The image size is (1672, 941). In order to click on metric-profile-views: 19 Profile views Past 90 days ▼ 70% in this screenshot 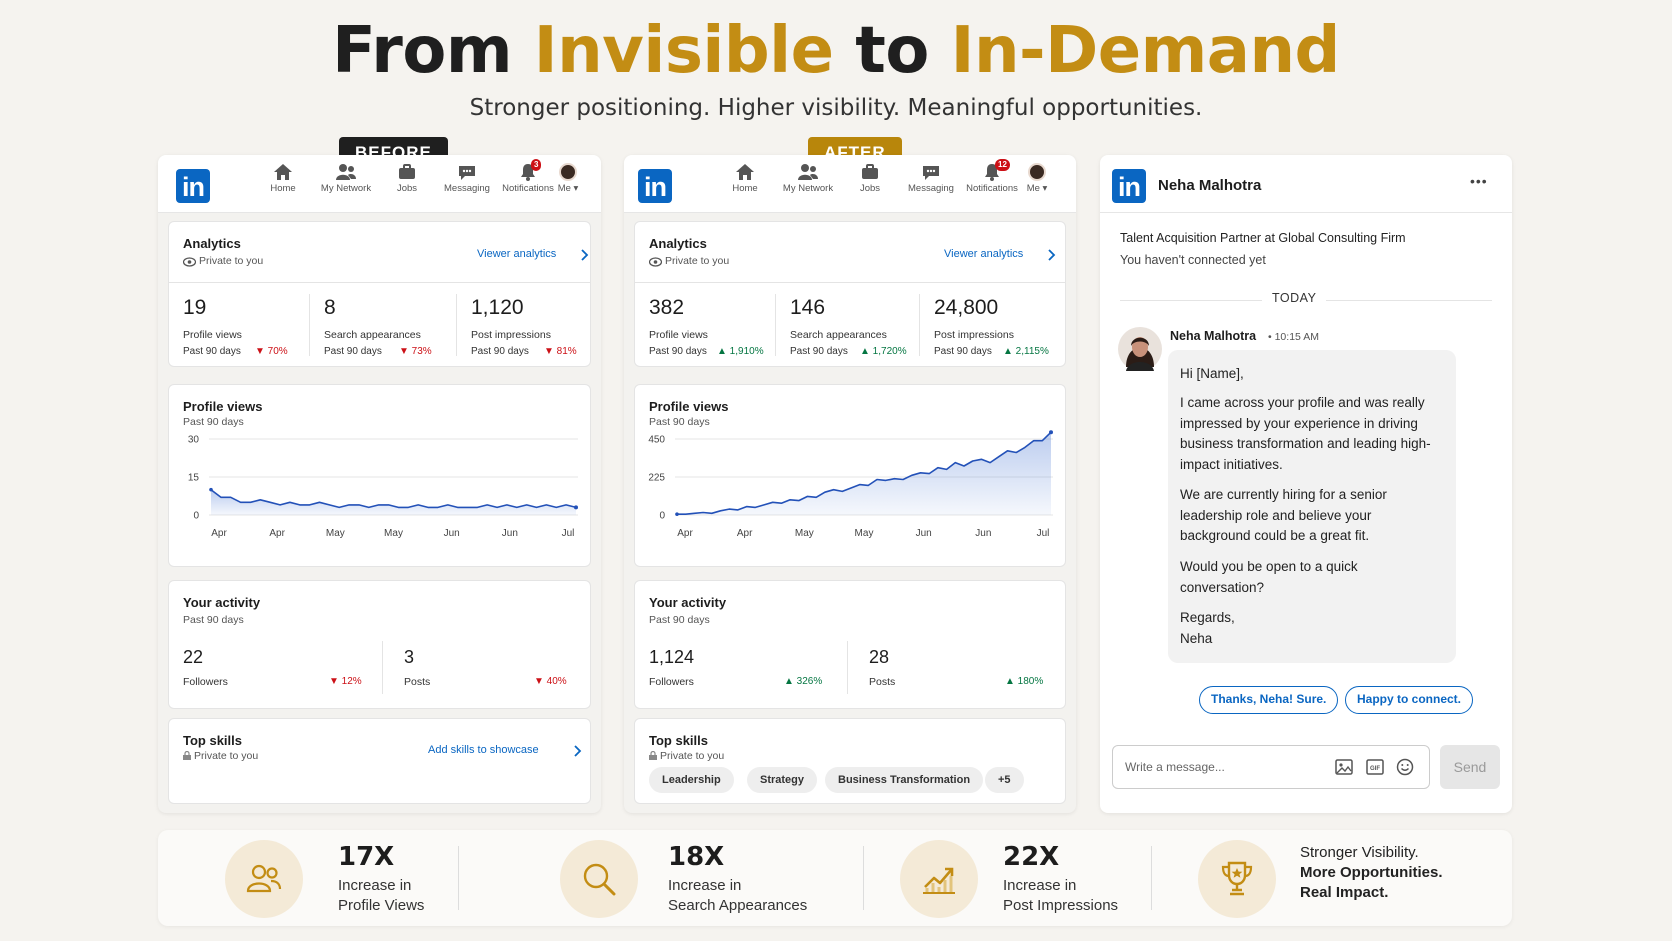, I will do `click(238, 325)`.